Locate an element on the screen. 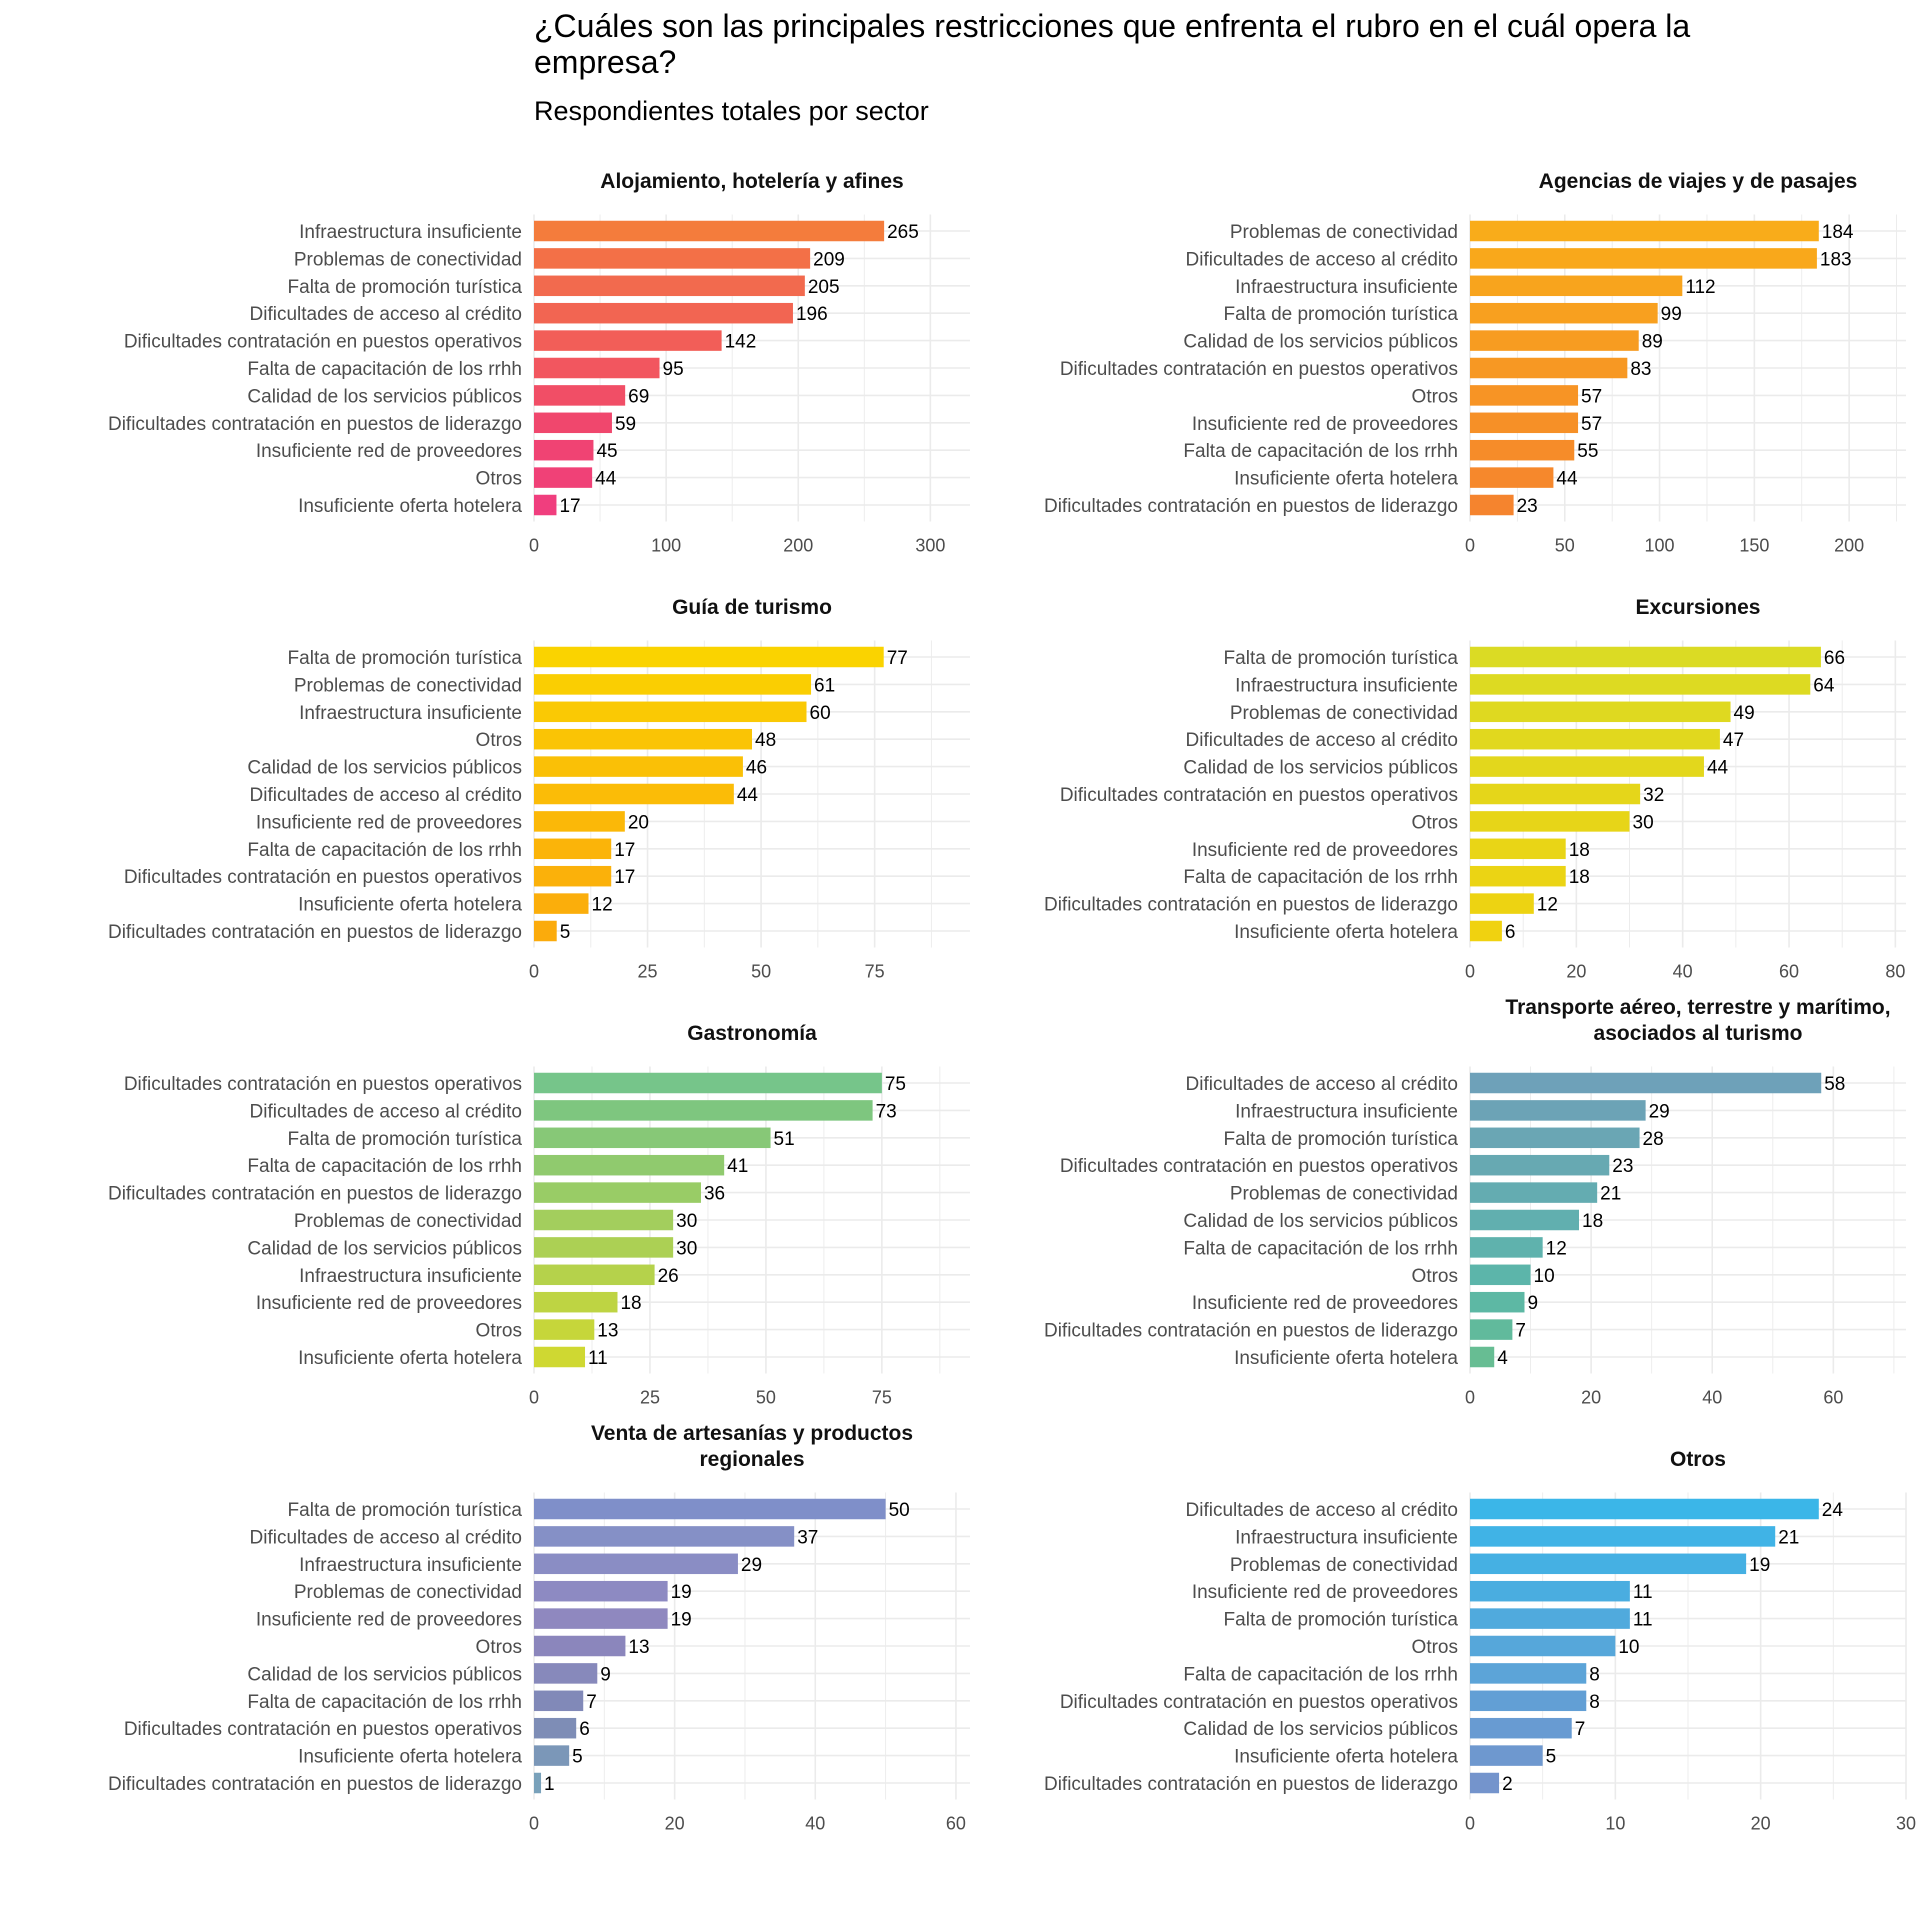  value-label: 48 is located at coordinates (765, 740).